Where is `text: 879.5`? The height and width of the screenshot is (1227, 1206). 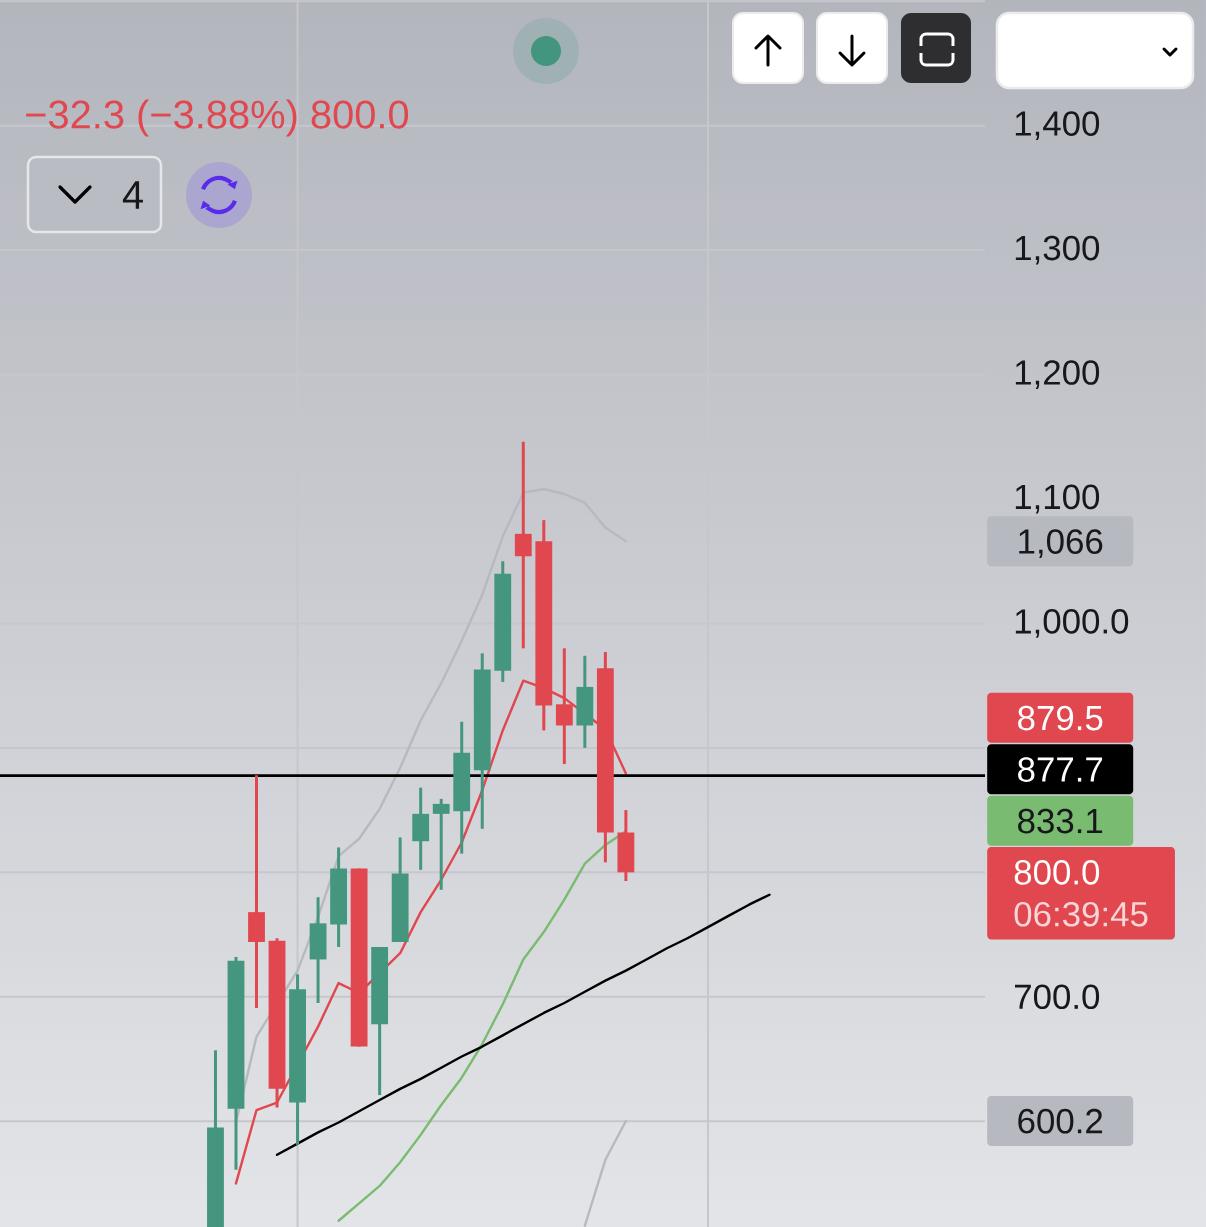 text: 879.5 is located at coordinates (1060, 718).